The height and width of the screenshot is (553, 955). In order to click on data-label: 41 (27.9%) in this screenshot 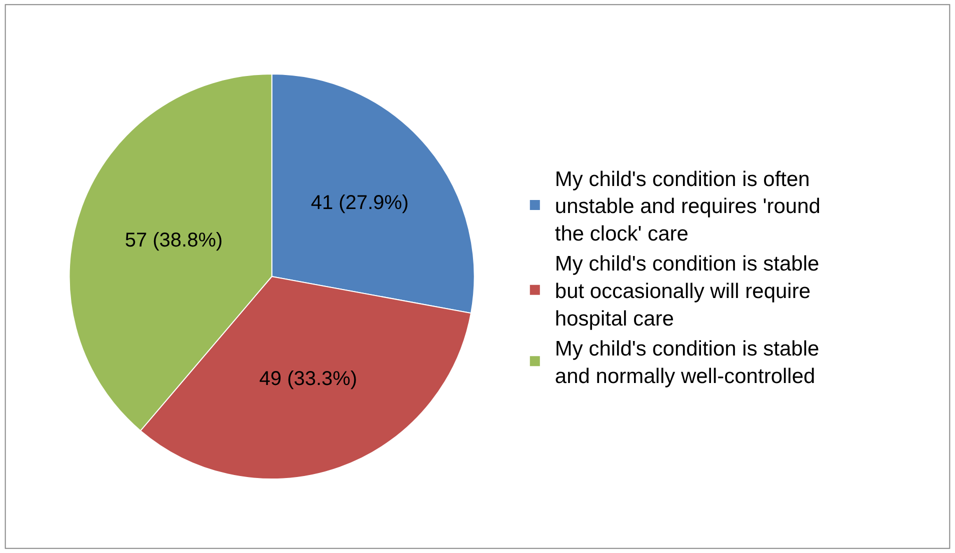, I will do `click(359, 203)`.